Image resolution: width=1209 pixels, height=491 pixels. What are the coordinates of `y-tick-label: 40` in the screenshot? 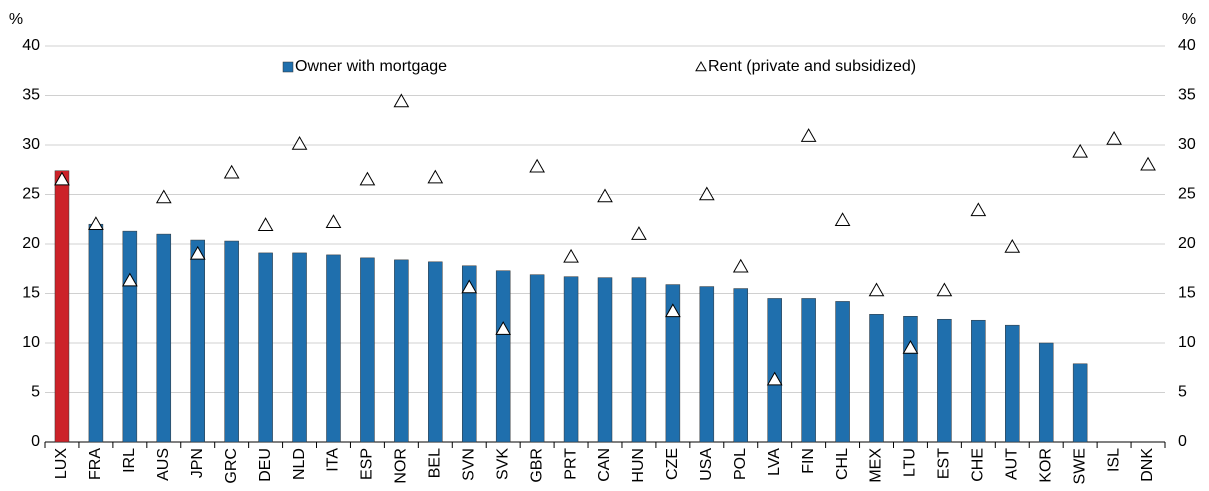 It's located at (31, 45).